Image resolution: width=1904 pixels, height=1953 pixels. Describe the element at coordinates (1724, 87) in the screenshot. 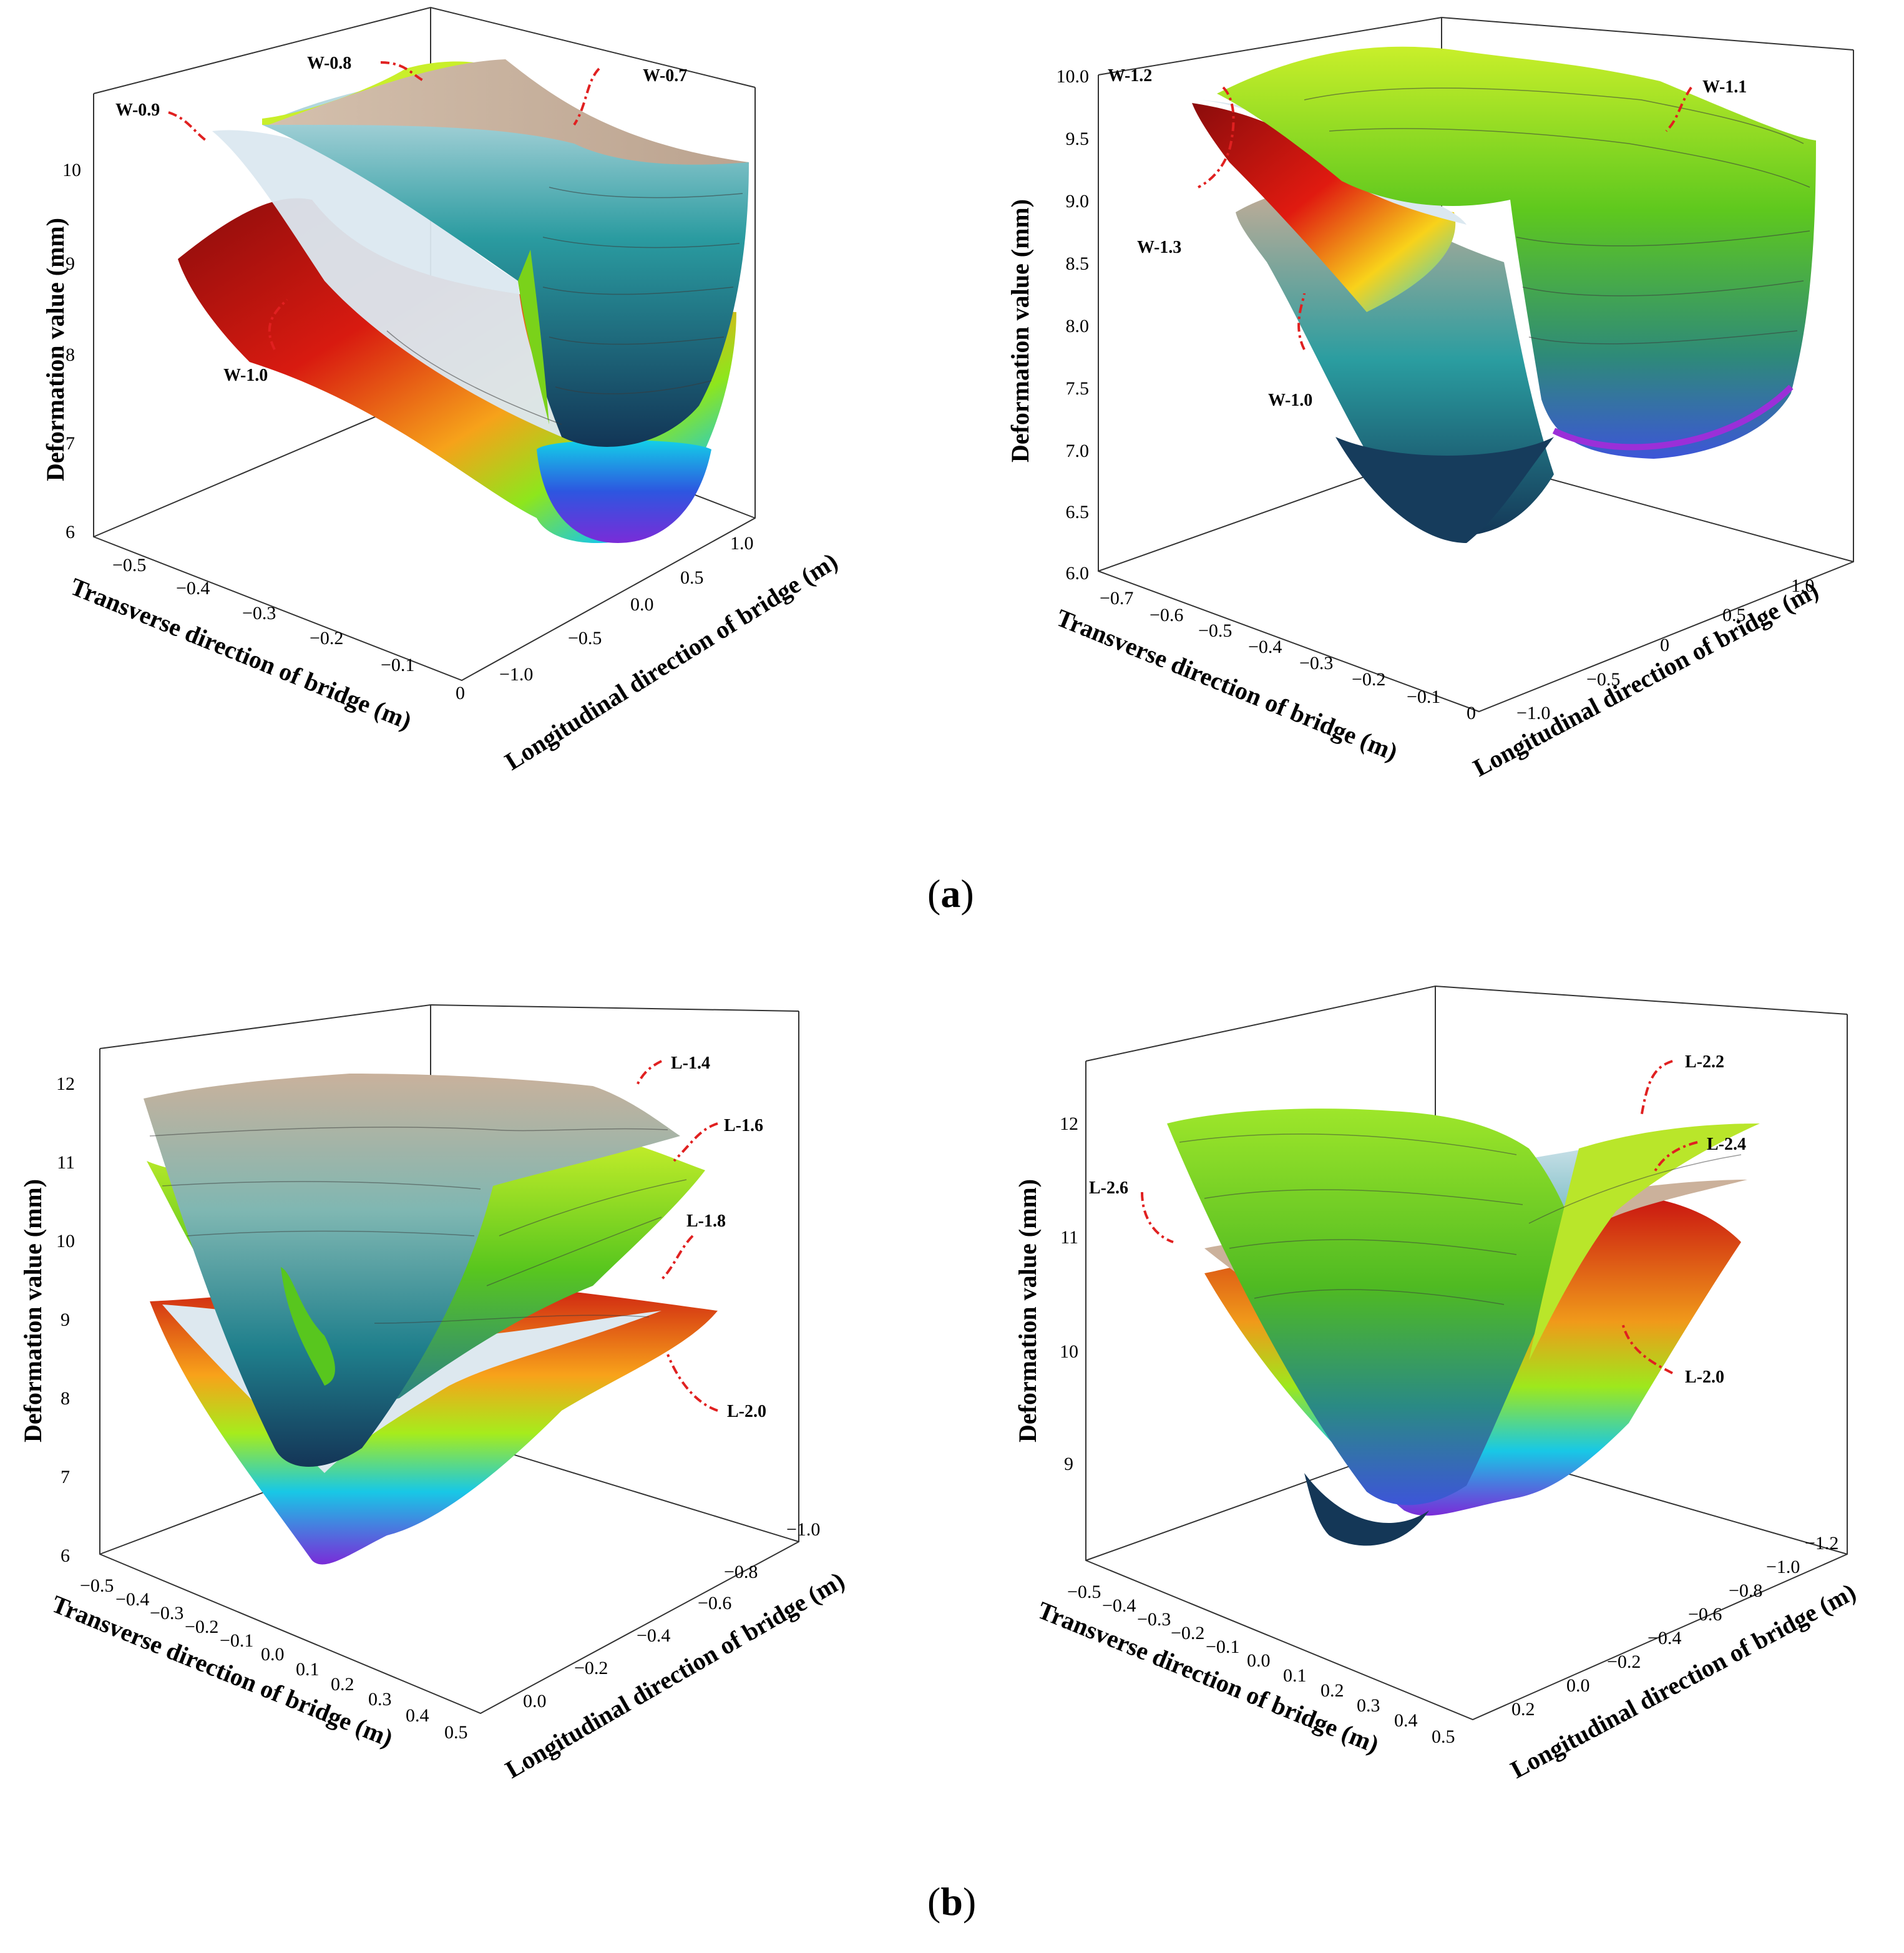

I see `label-w-1.1: W-1.1` at that location.